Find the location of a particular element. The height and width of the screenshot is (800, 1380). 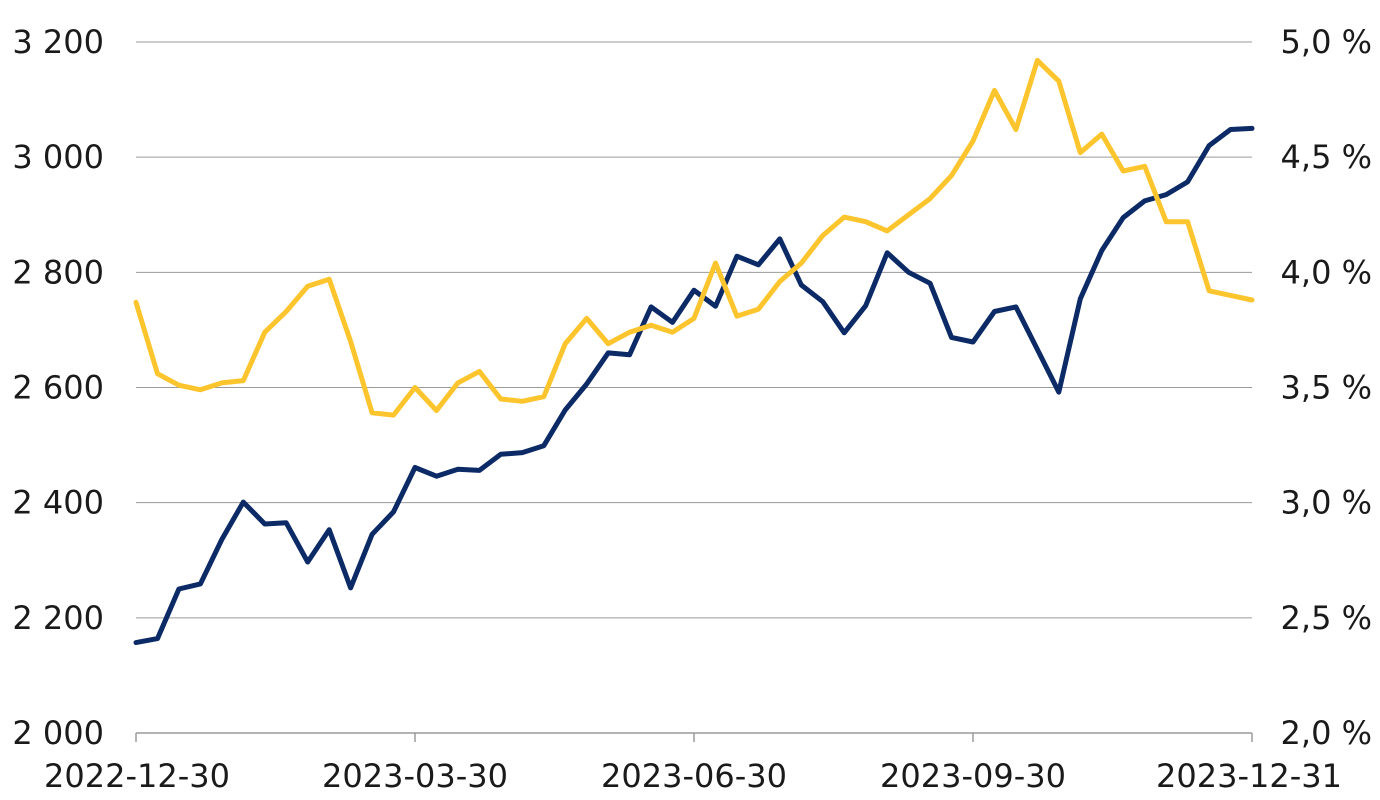

right-tick-label: 3,0 % is located at coordinates (1326, 503).